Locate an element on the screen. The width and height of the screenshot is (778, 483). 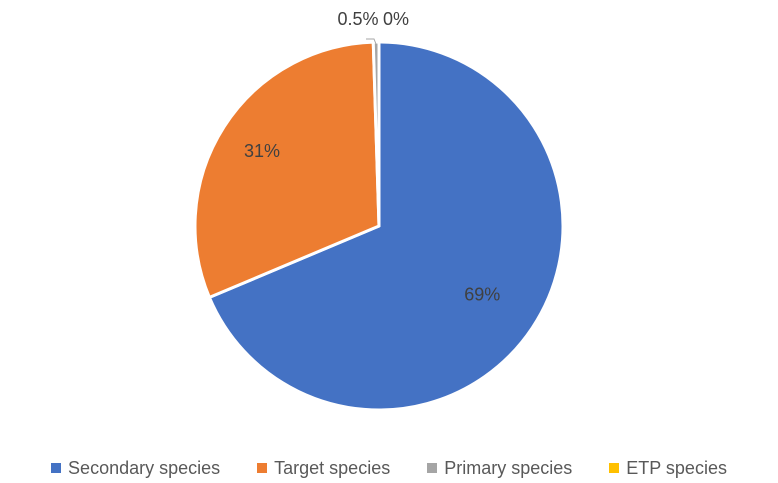
legend-item-secondary-species: Secondary species is located at coordinates (135, 468).